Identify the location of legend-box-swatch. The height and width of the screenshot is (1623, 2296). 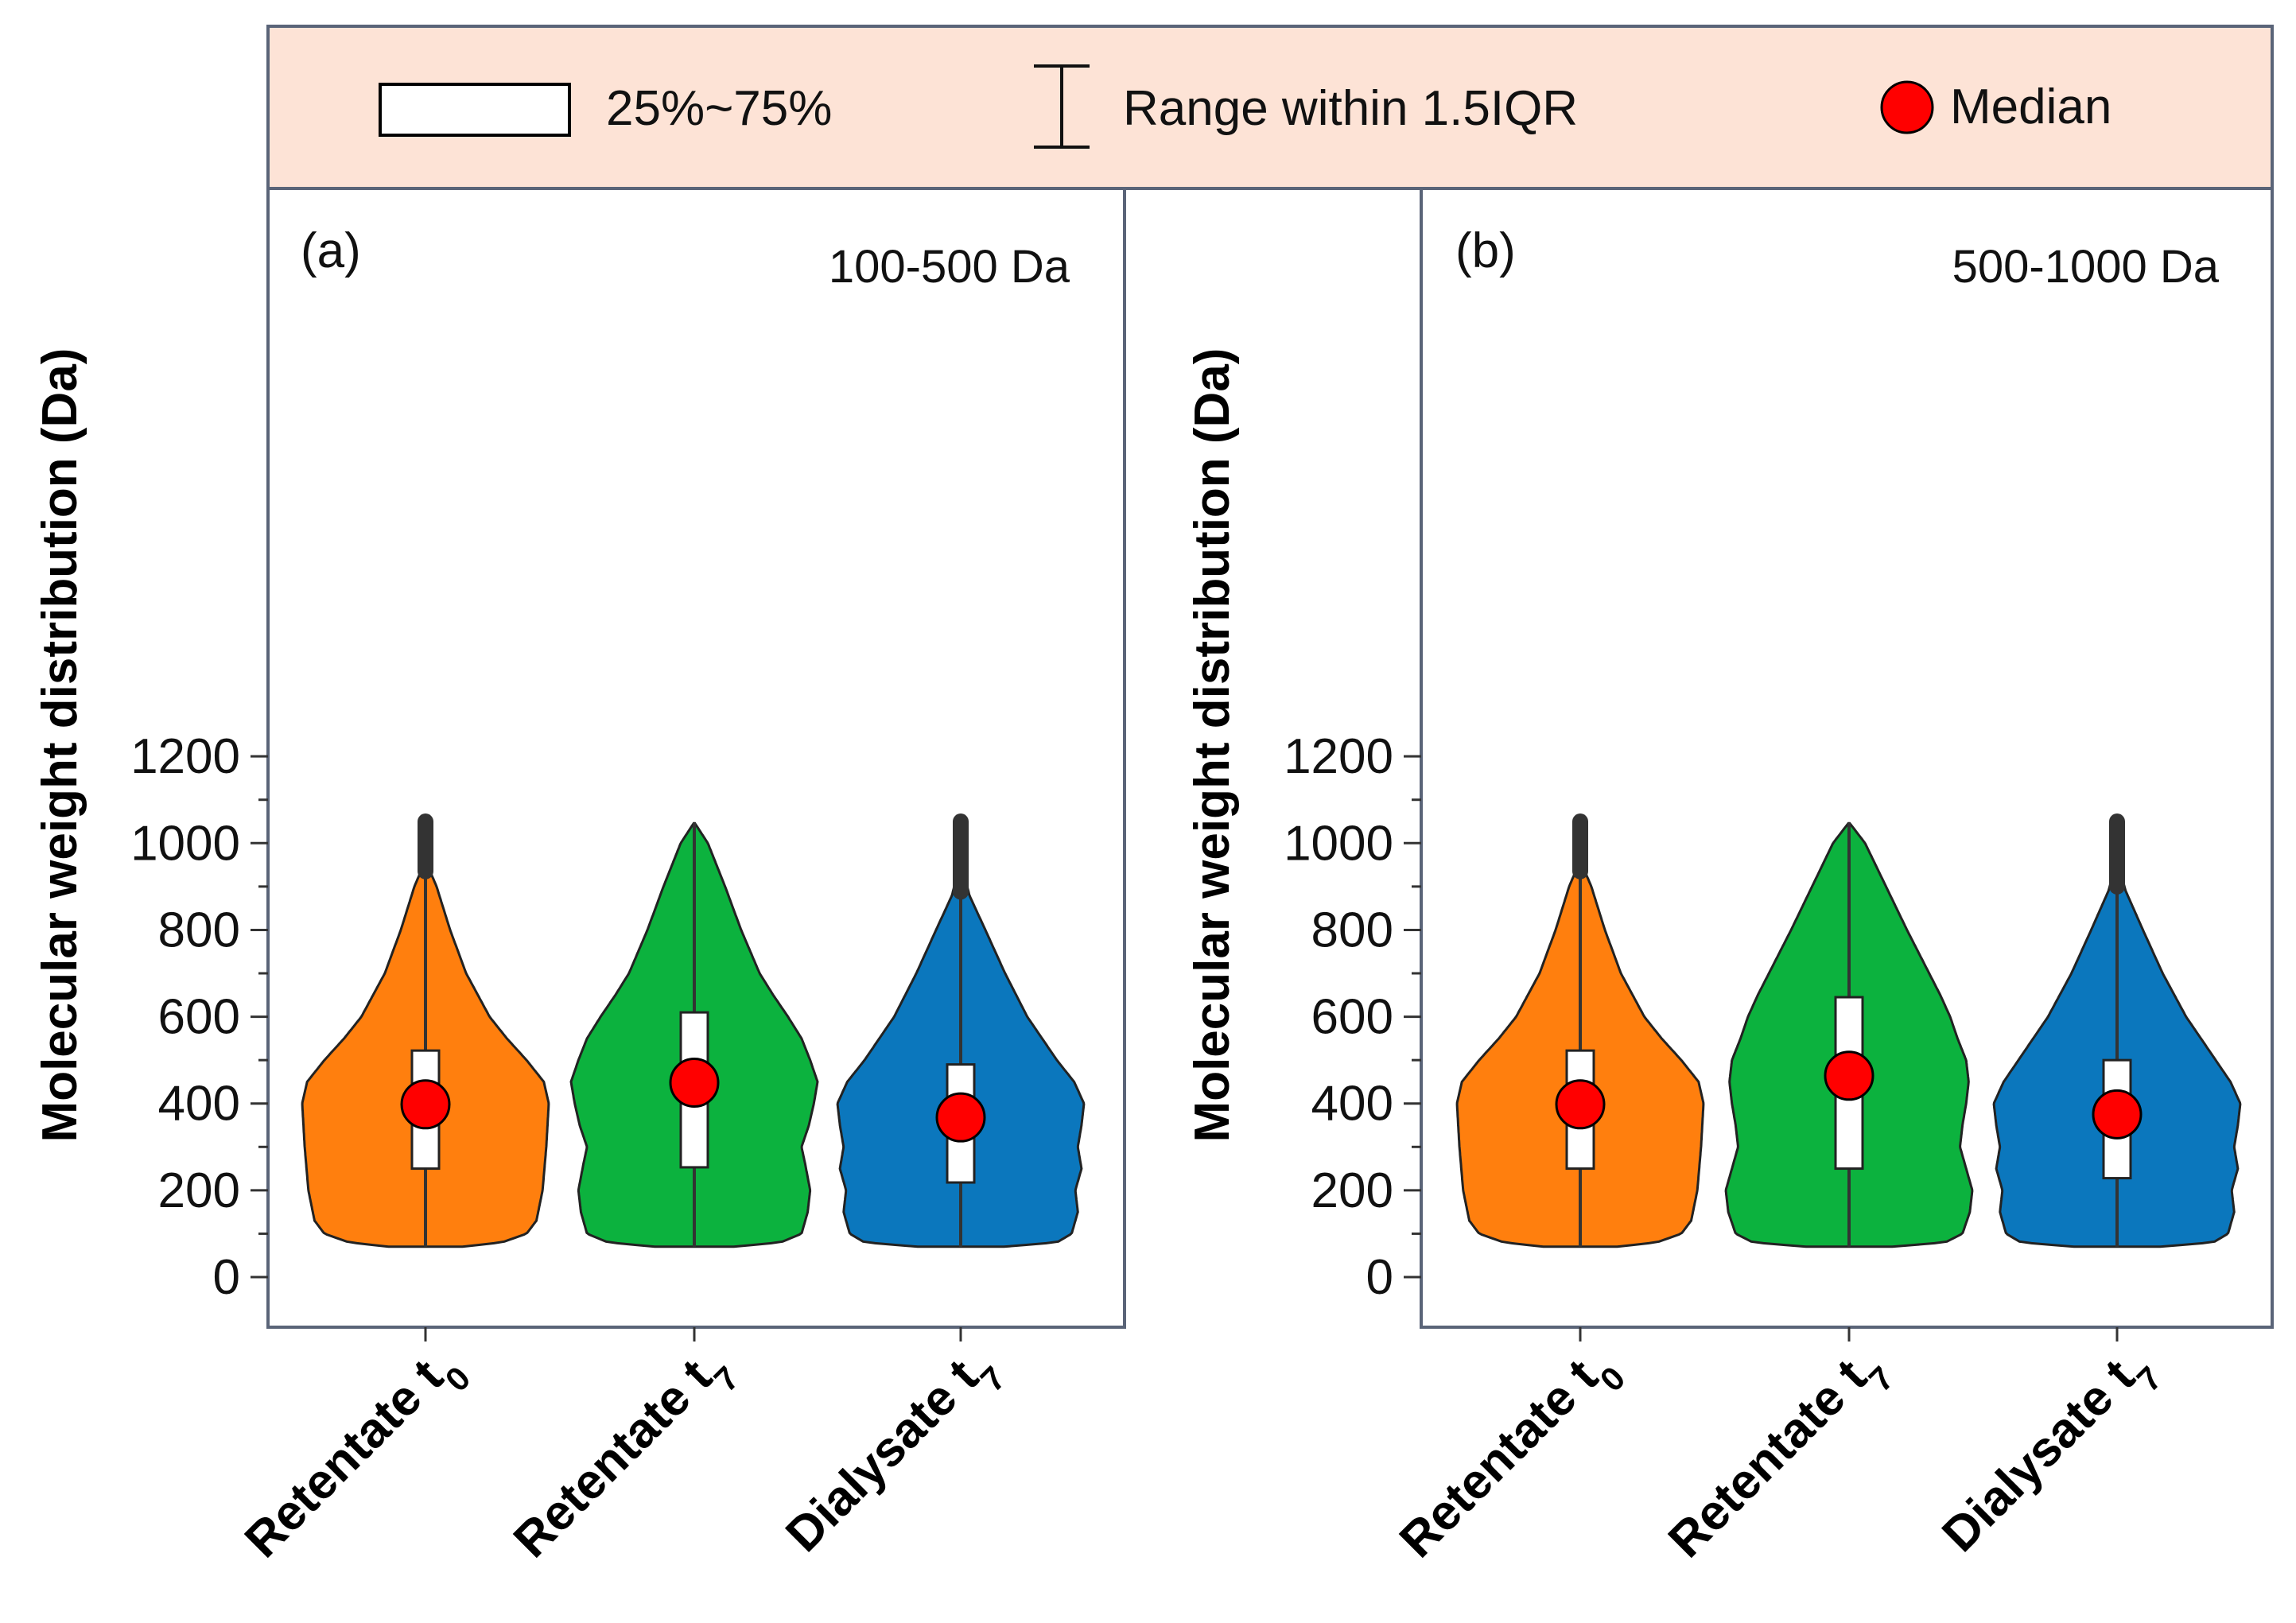
(475, 110).